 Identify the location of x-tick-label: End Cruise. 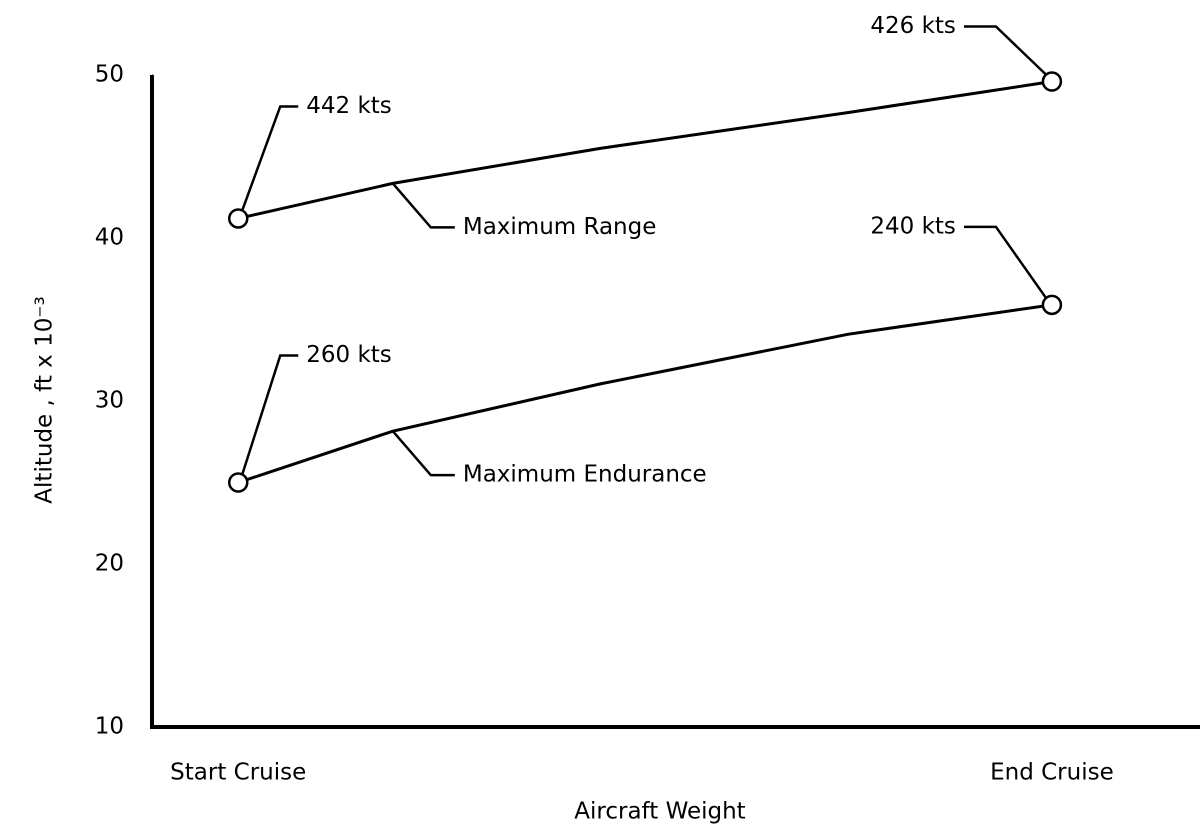
(1052, 773).